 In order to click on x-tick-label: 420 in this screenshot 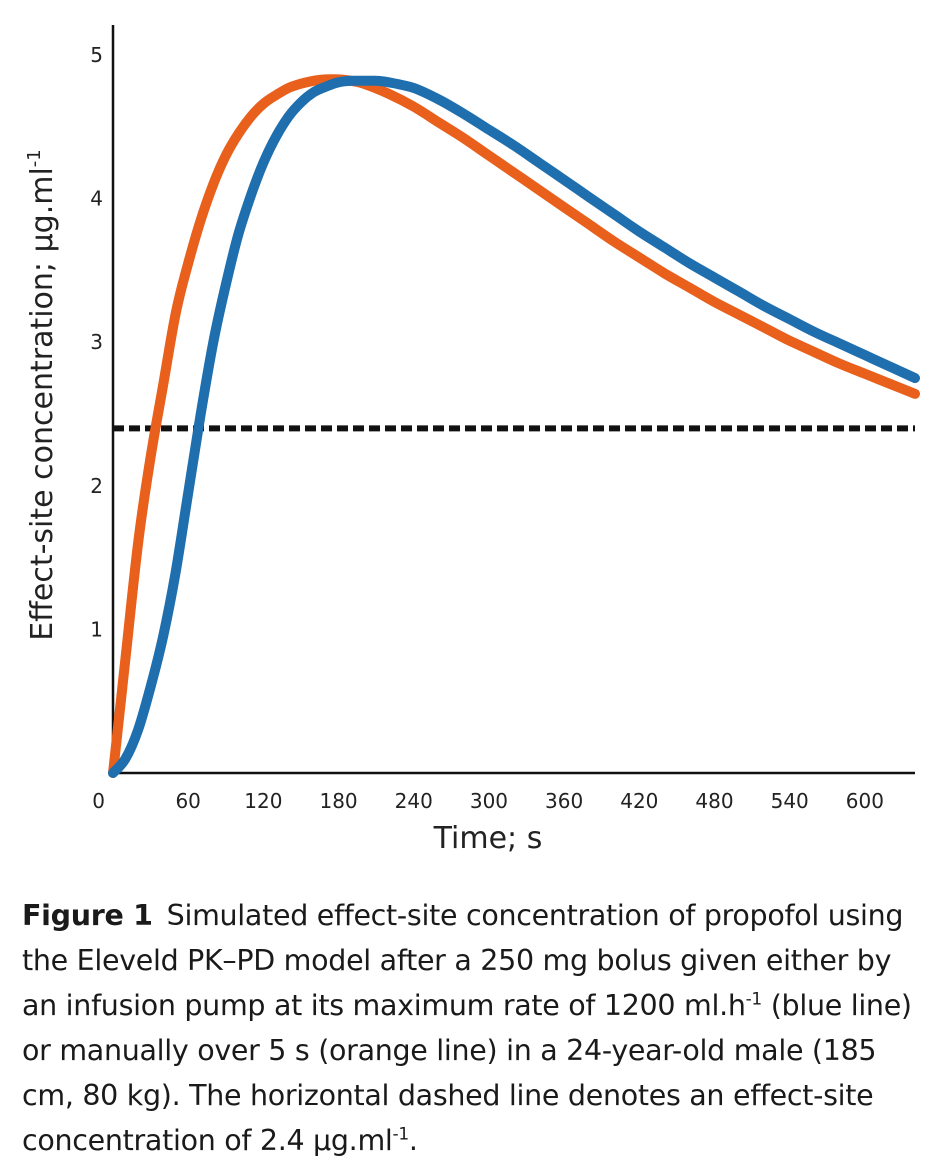, I will do `click(639, 801)`.